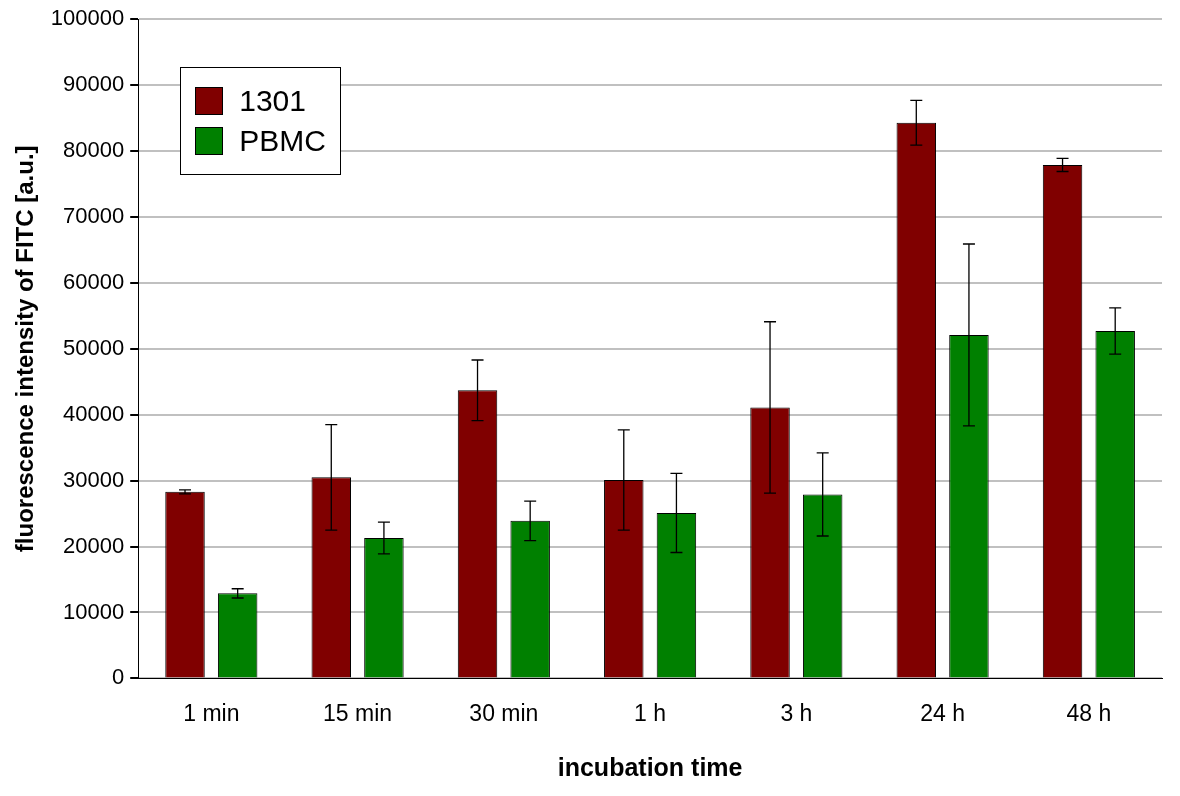 The height and width of the screenshot is (796, 1180). What do you see at coordinates (504, 712) in the screenshot?
I see `x-tick-label: 30 min` at bounding box center [504, 712].